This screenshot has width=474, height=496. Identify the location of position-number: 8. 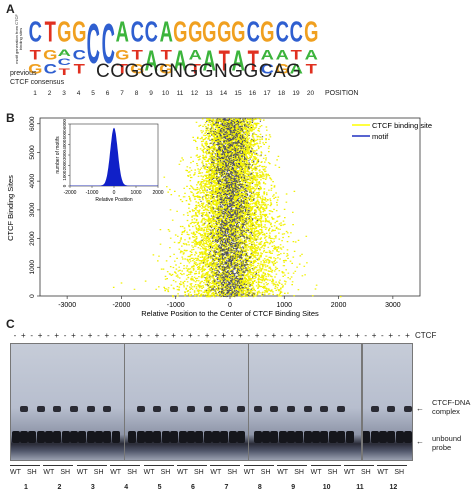
(136, 93).